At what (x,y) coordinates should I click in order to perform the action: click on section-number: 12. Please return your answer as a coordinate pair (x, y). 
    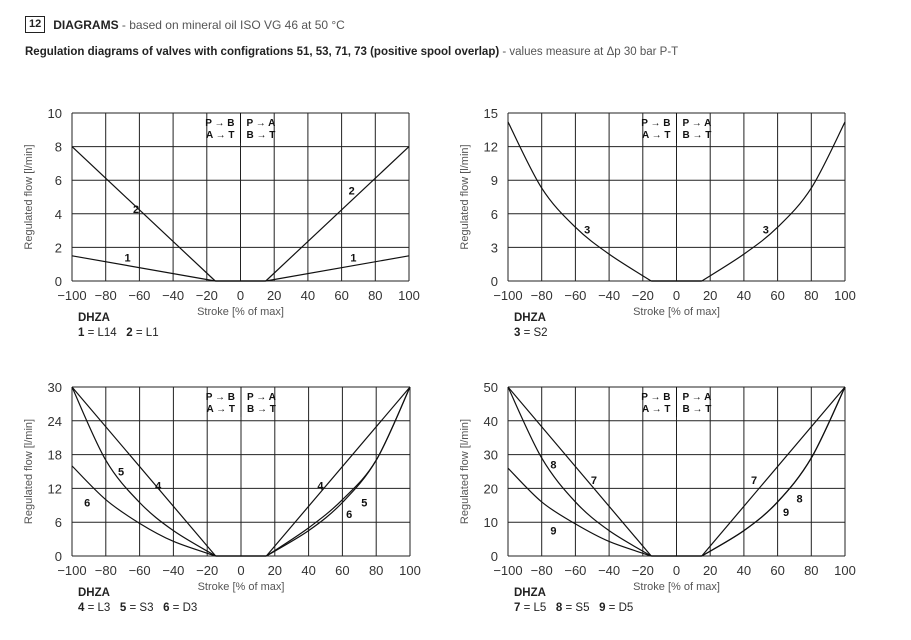
    Looking at the image, I should click on (35, 24).